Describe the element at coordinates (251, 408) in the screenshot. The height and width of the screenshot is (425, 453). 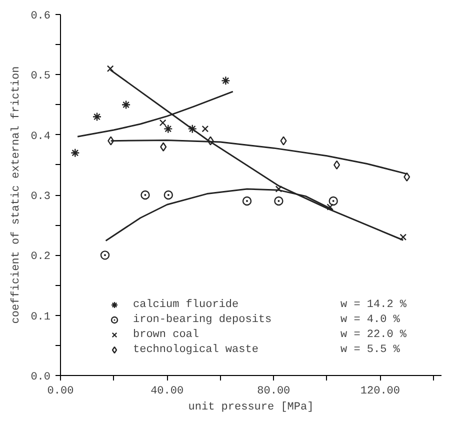
I see `x-axis-title: unit pressure [MPa]` at that location.